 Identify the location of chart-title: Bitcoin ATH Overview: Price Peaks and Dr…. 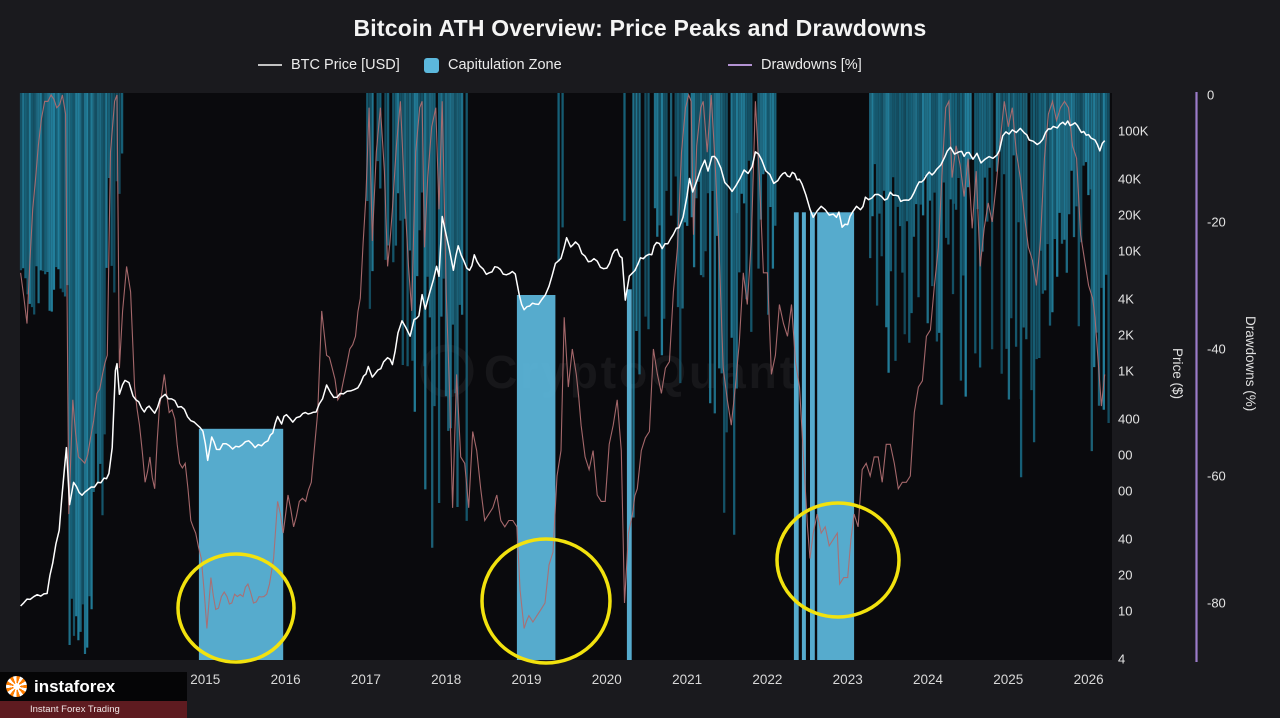
(640, 28).